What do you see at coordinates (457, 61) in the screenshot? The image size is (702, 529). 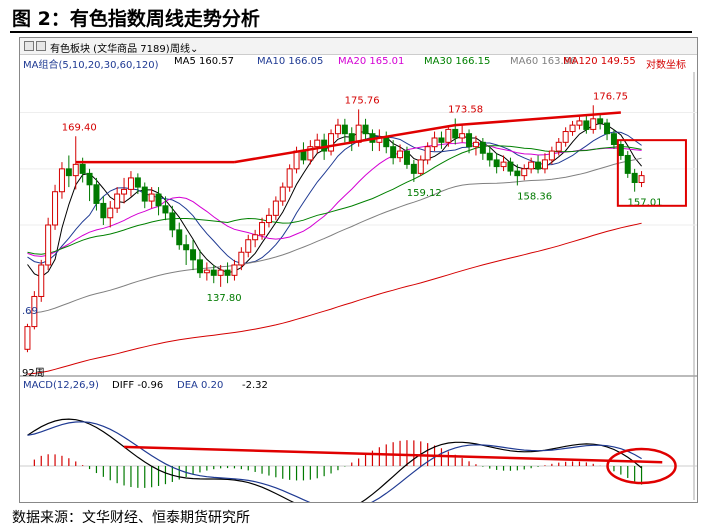 I see `ma-legend-ma30: MA30 166.15` at bounding box center [457, 61].